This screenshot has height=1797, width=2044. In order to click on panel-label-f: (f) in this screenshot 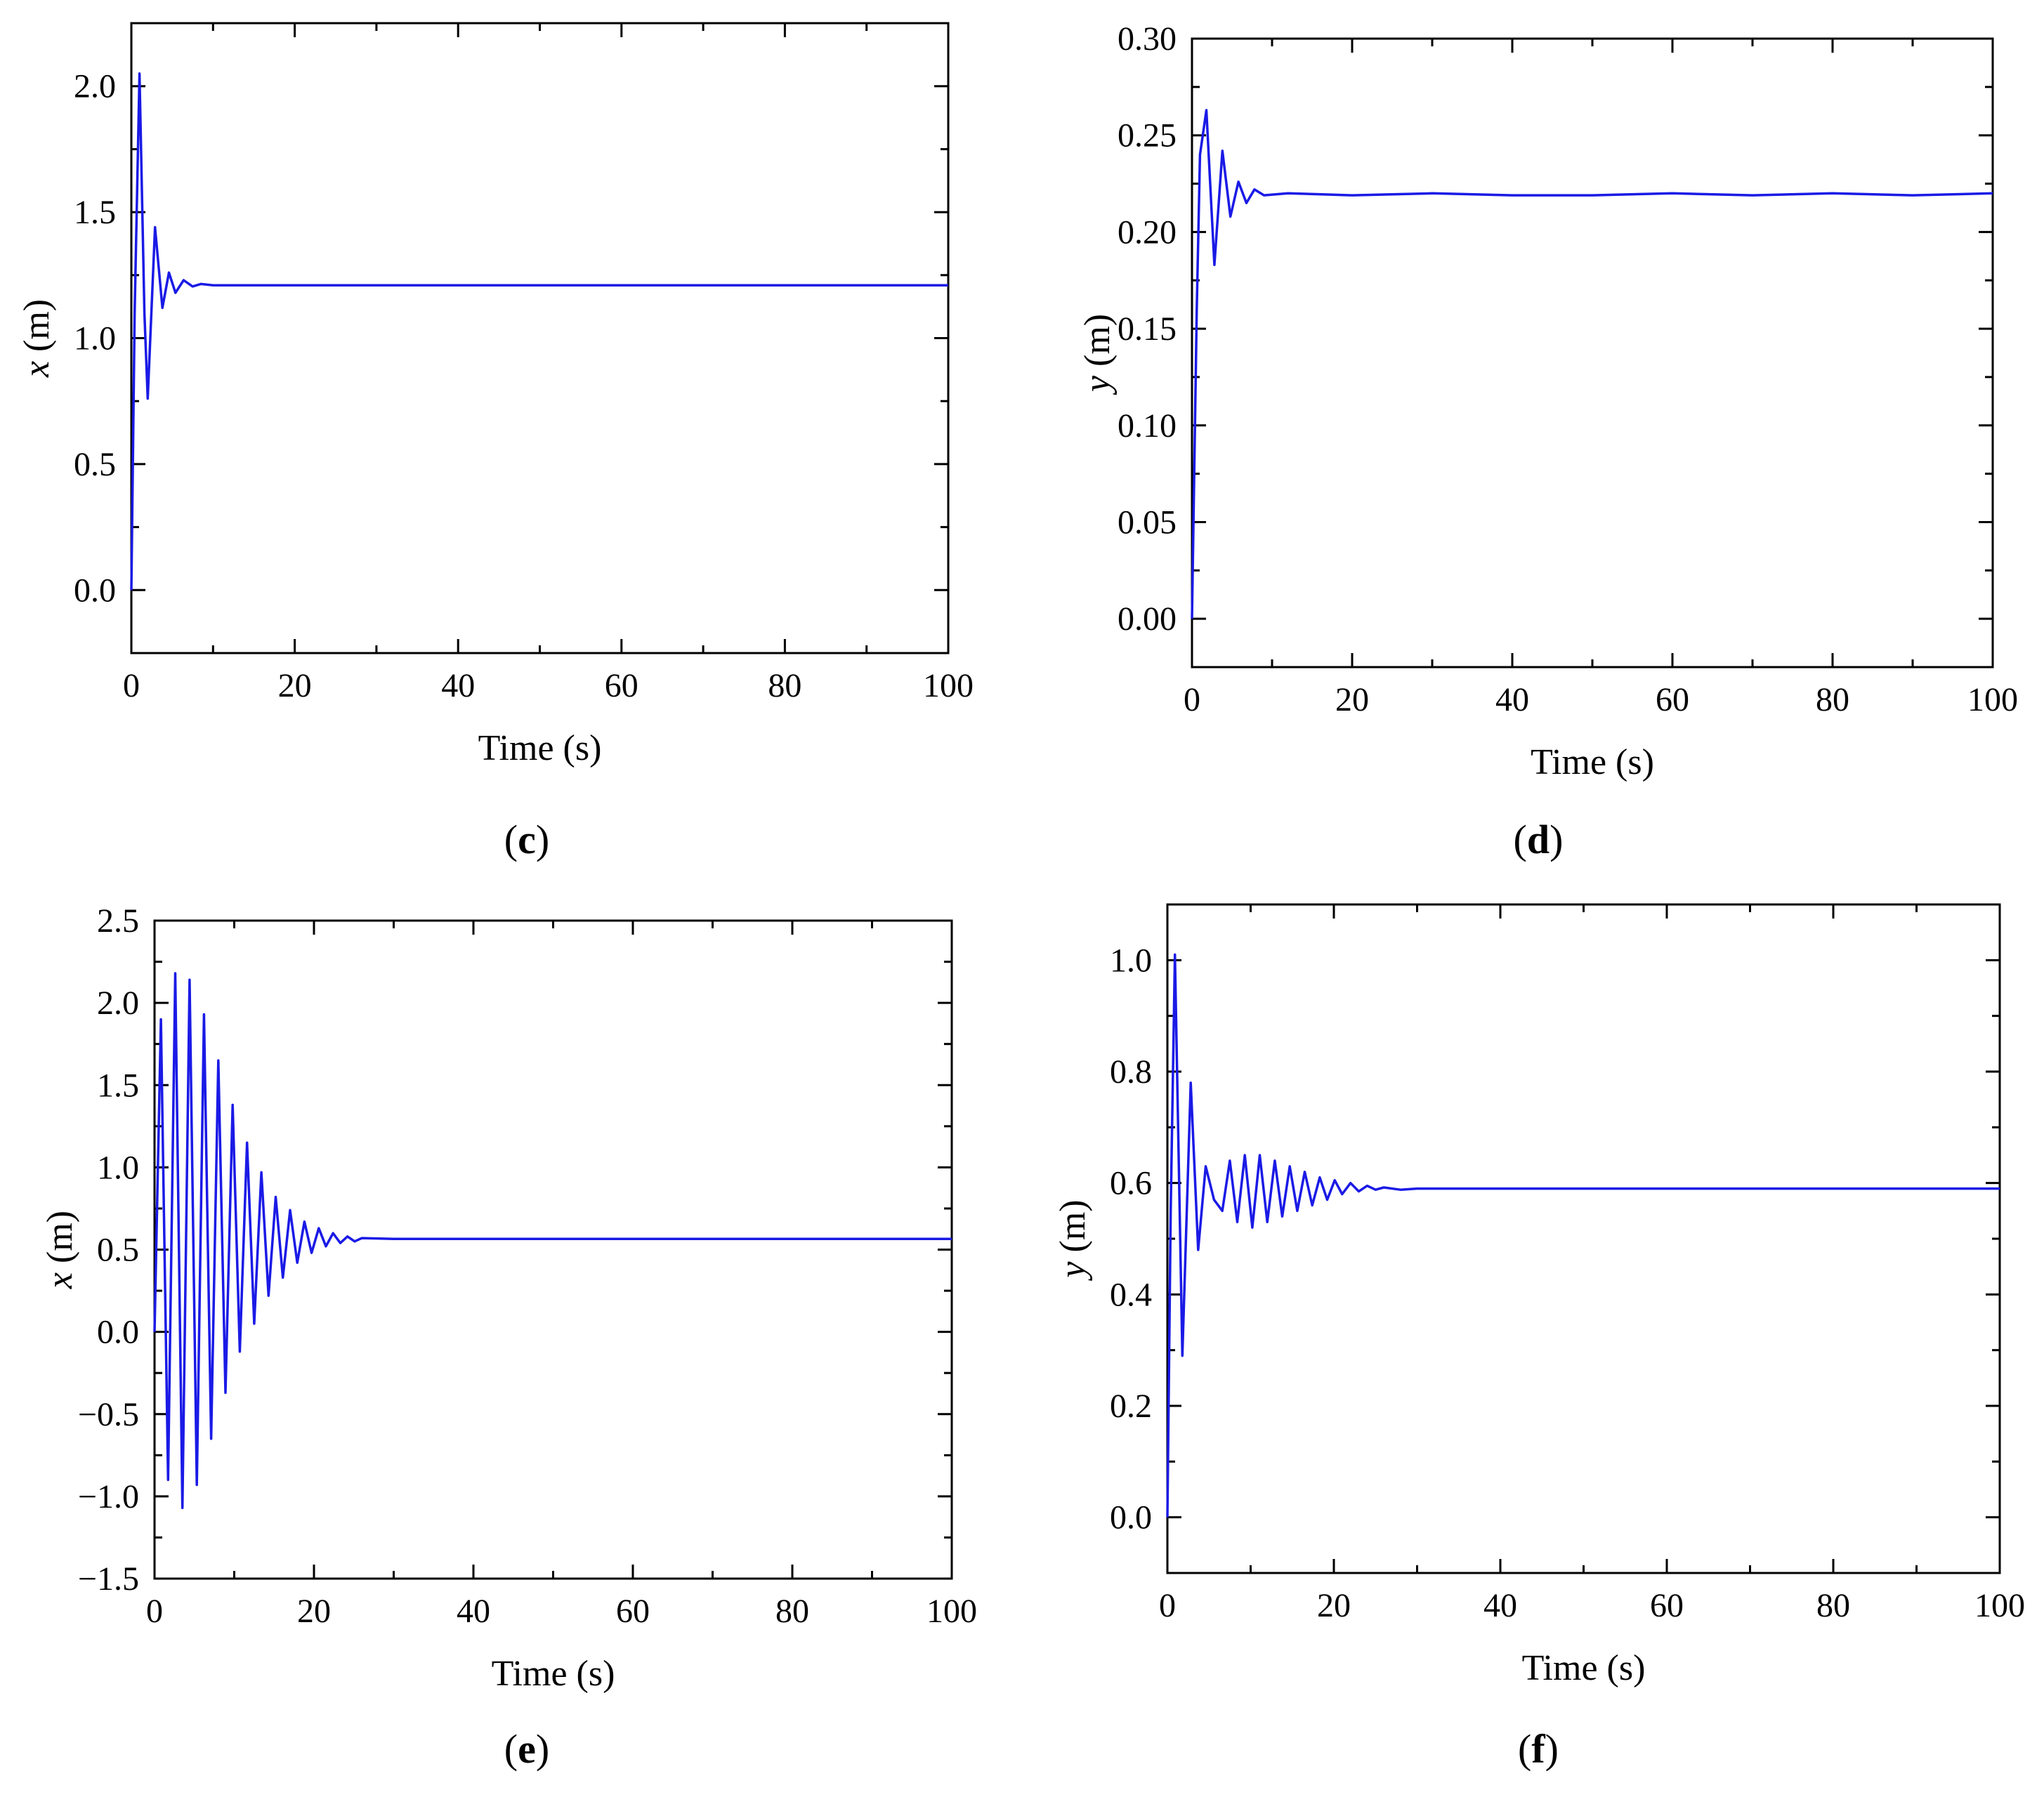, I will do `click(1538, 1749)`.